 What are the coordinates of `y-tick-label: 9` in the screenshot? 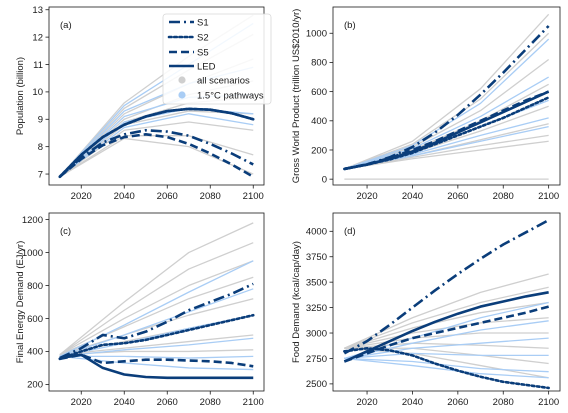 It's located at (40, 120).